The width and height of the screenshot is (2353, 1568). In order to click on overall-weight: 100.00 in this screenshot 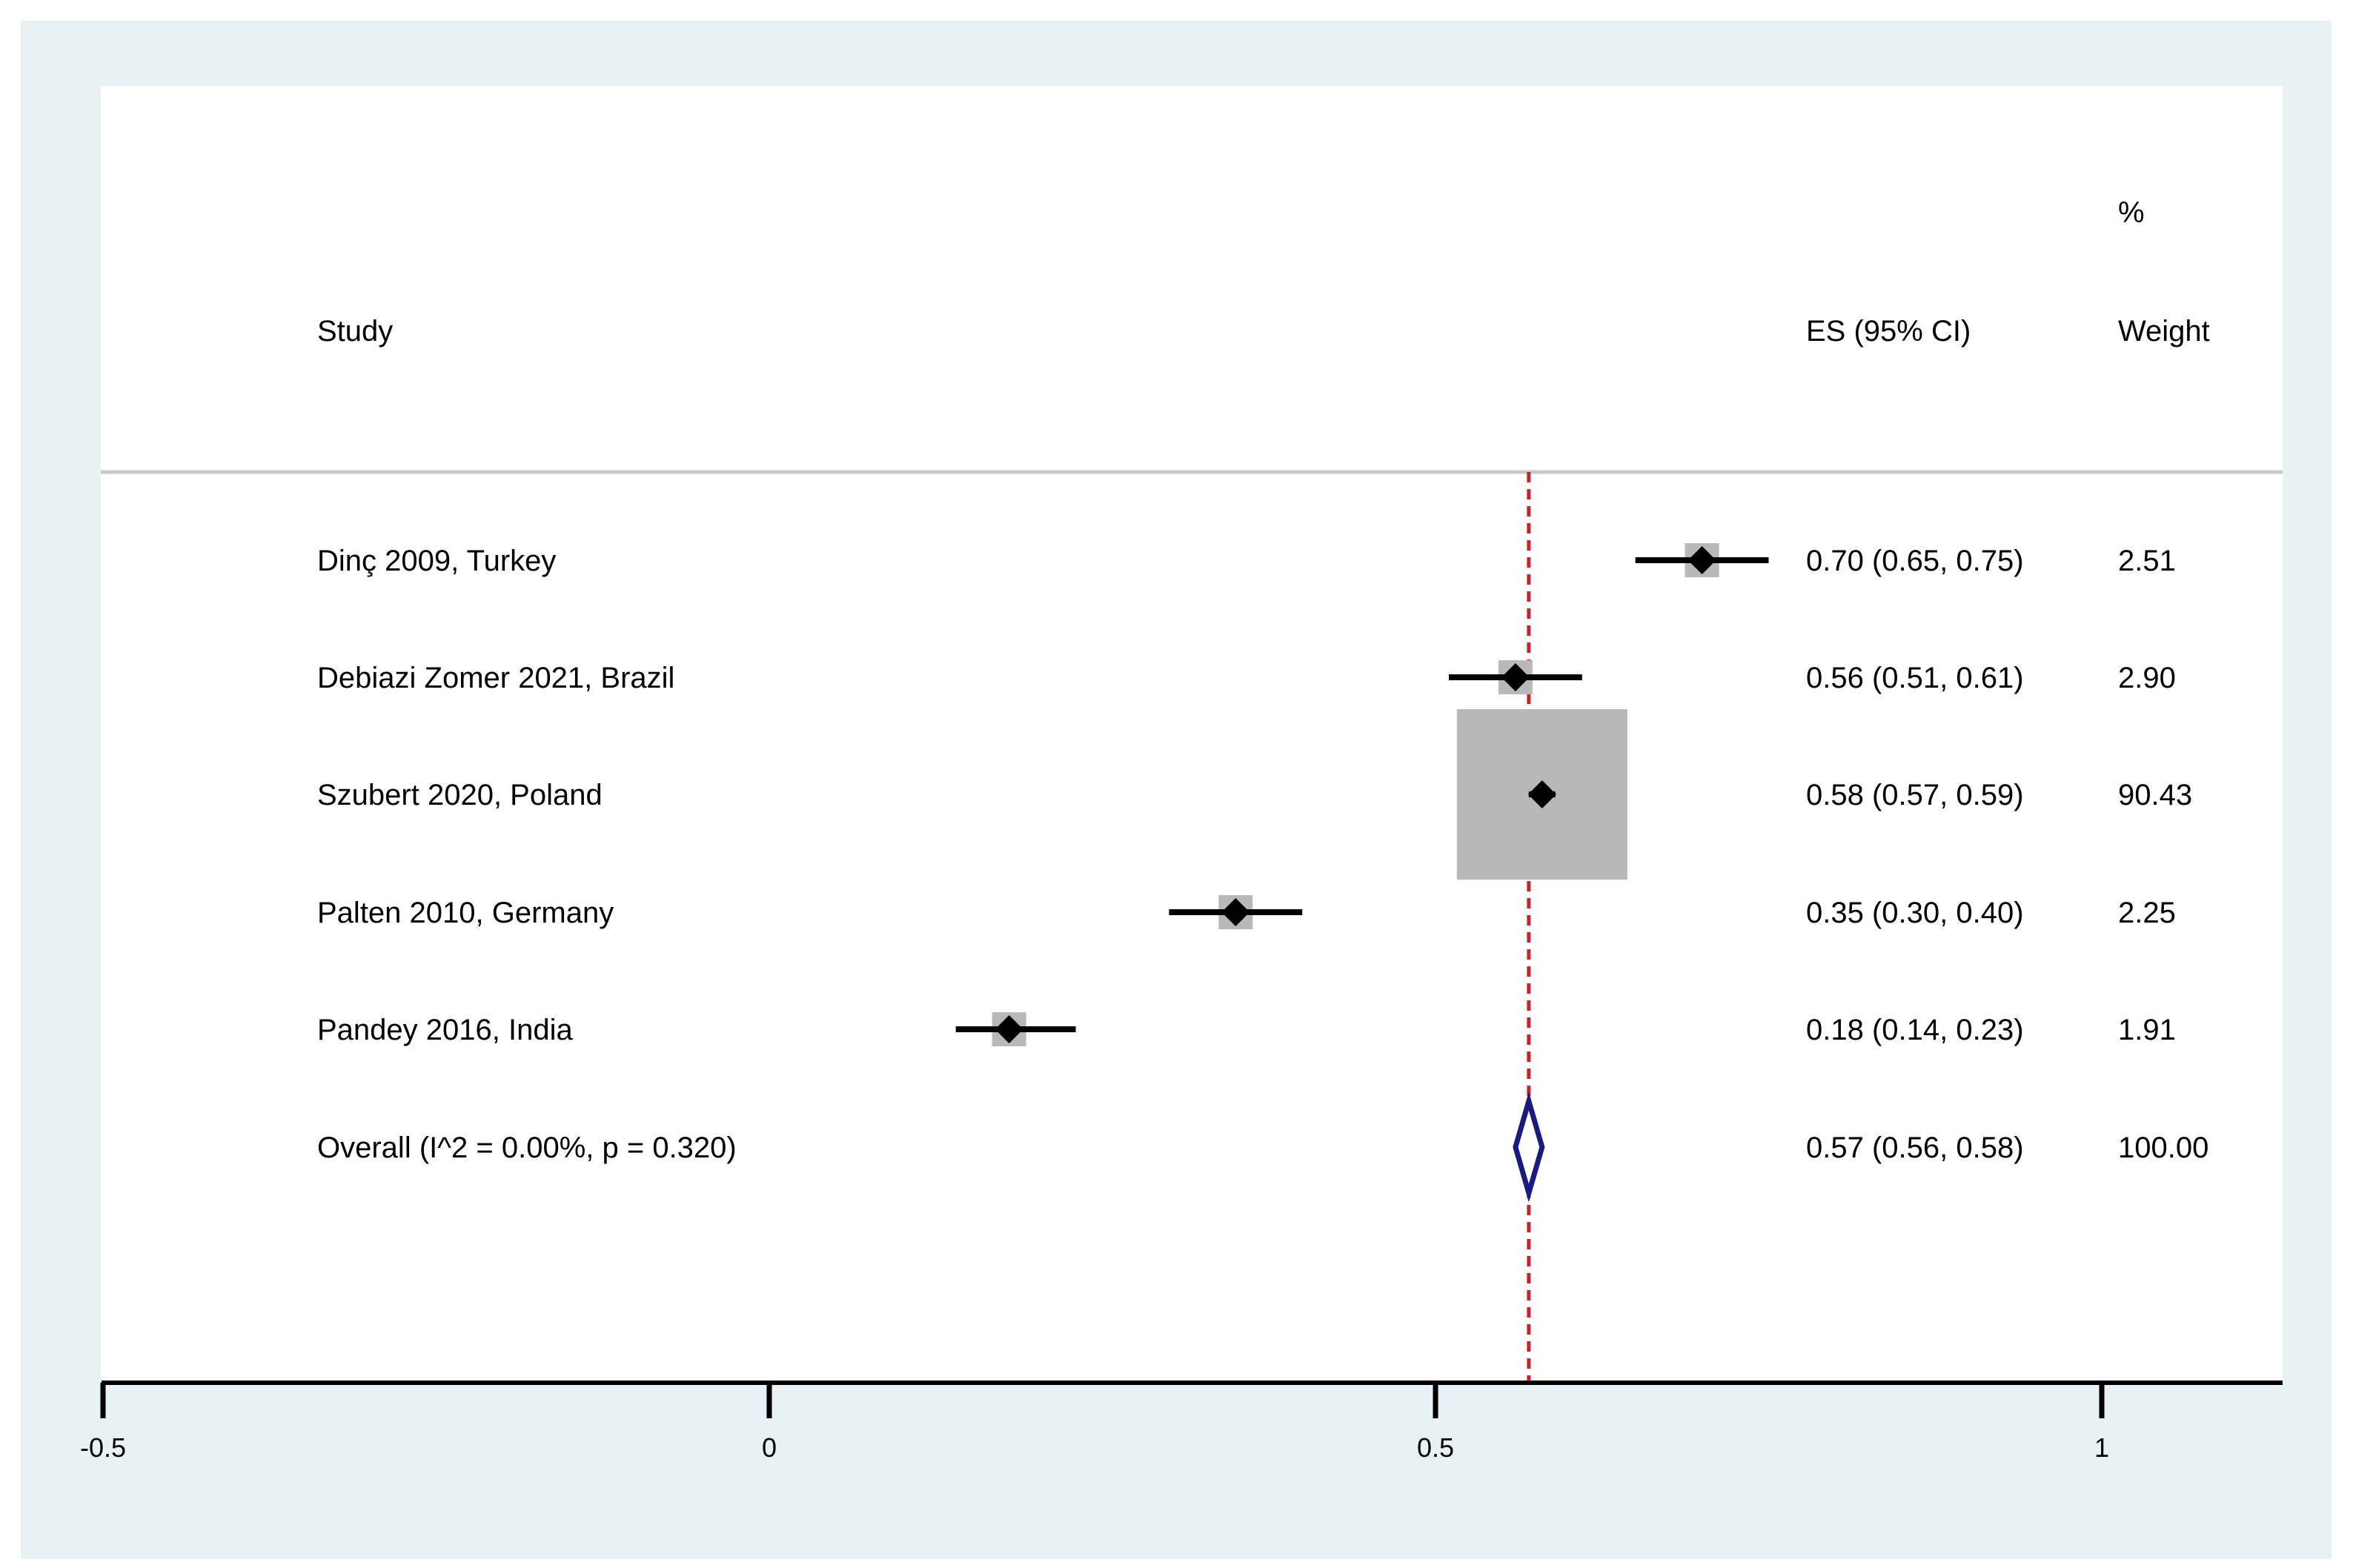, I will do `click(2163, 1148)`.